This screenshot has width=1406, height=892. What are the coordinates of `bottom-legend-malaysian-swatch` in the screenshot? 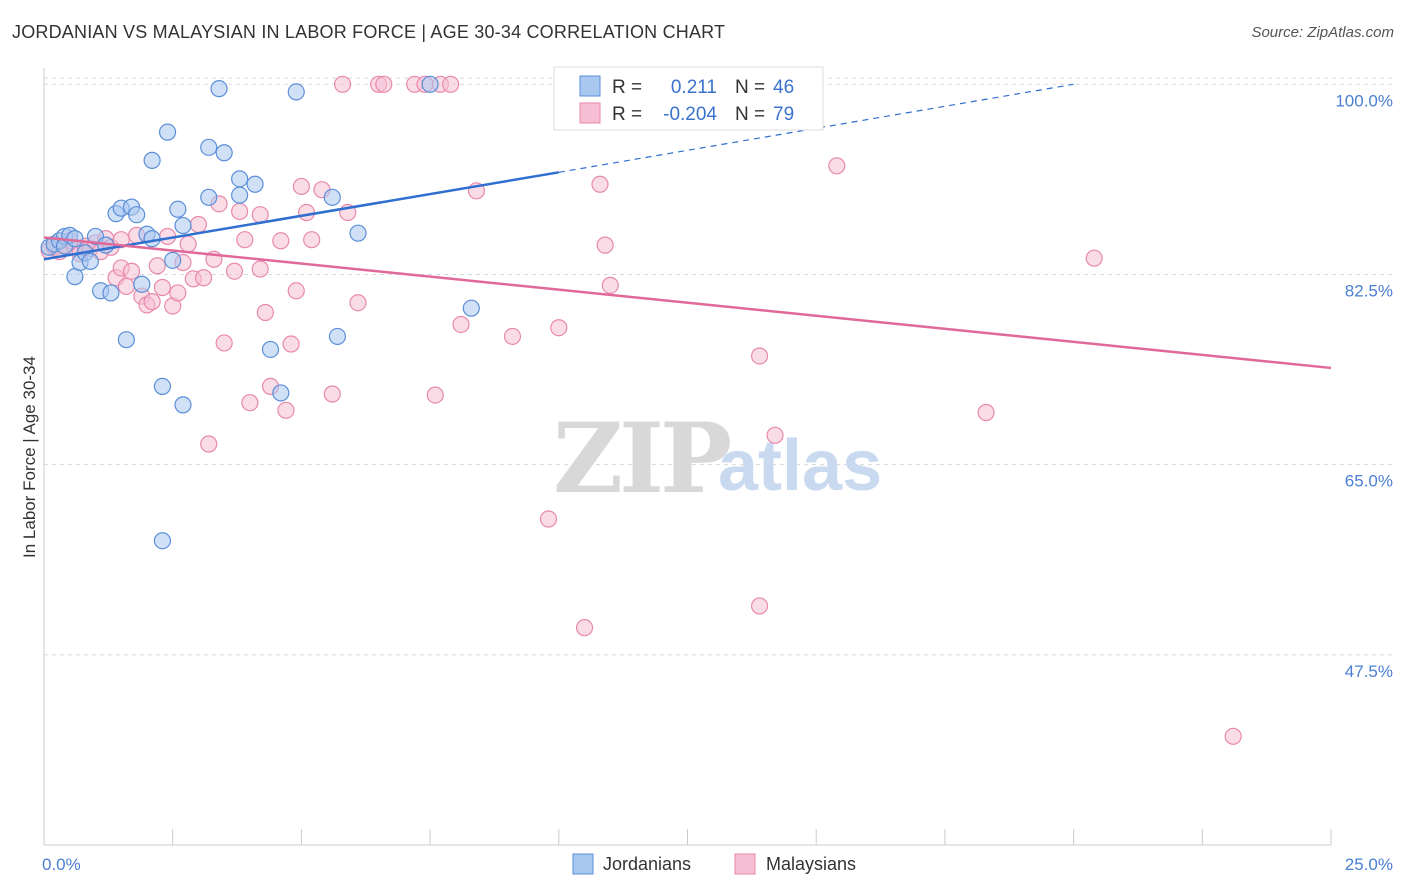 It's located at (745, 864).